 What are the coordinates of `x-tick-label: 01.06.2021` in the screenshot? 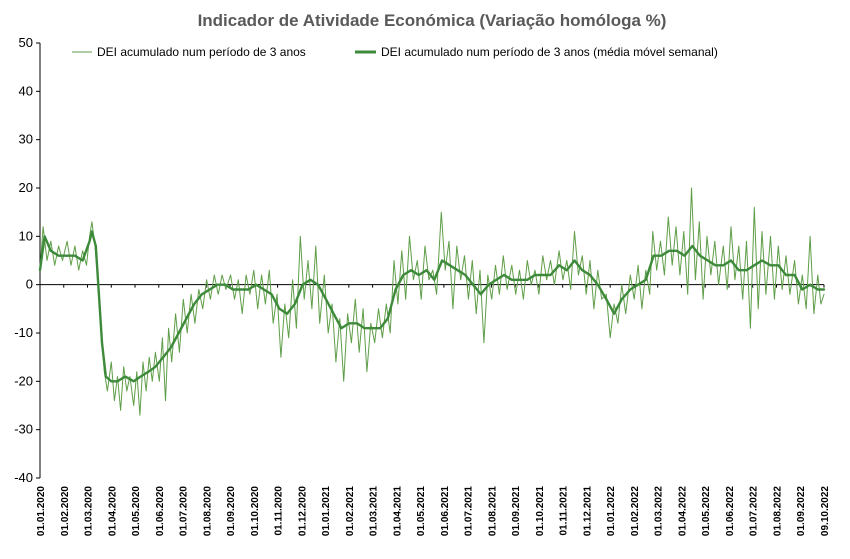 It's located at (445, 511).